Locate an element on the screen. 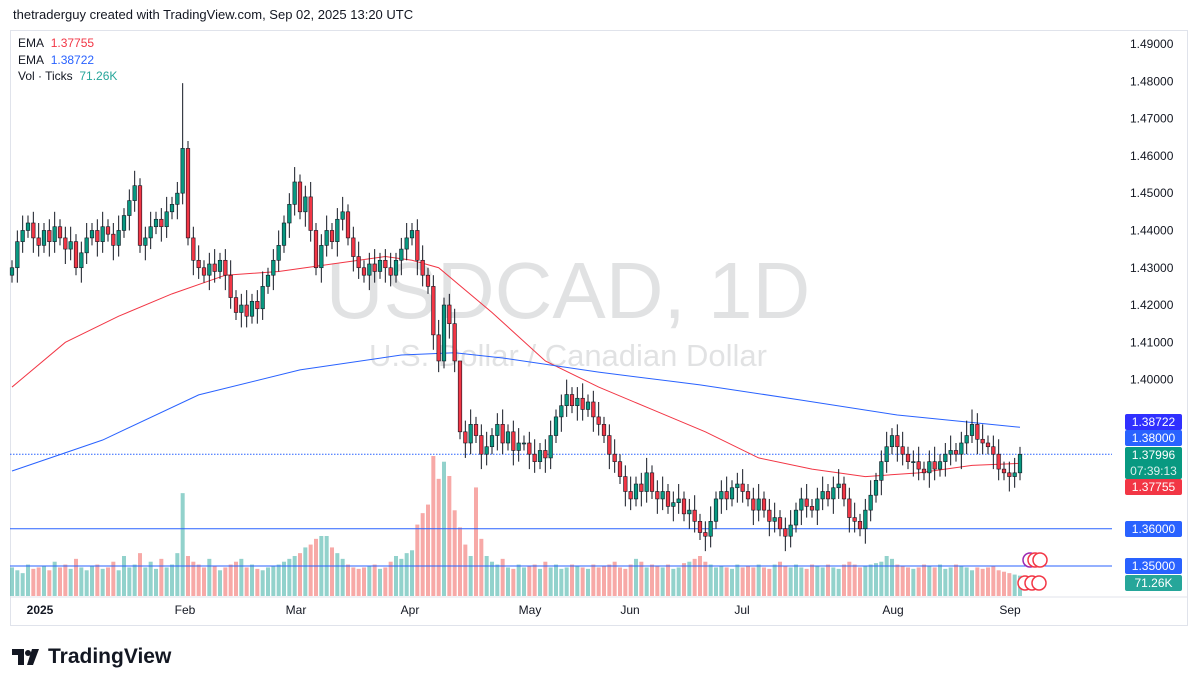 The image size is (1200, 686). x-tick-label: Apr is located at coordinates (410, 610).